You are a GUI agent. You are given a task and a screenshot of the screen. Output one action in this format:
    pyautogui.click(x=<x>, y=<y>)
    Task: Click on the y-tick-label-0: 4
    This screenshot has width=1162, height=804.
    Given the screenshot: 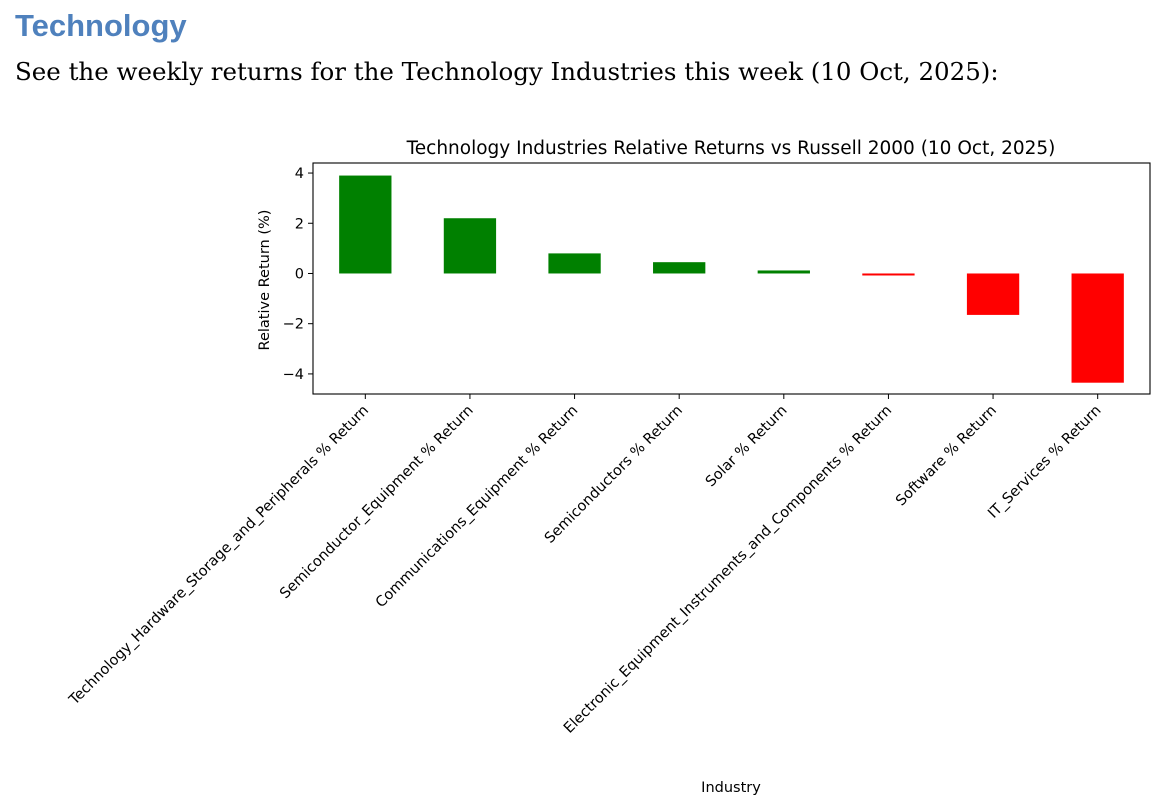 What is the action you would take?
    pyautogui.click(x=299, y=174)
    